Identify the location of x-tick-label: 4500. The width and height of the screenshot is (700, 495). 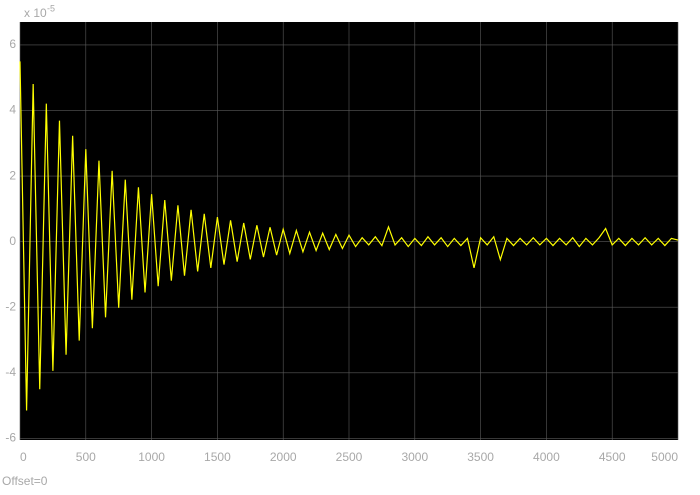
(612, 457).